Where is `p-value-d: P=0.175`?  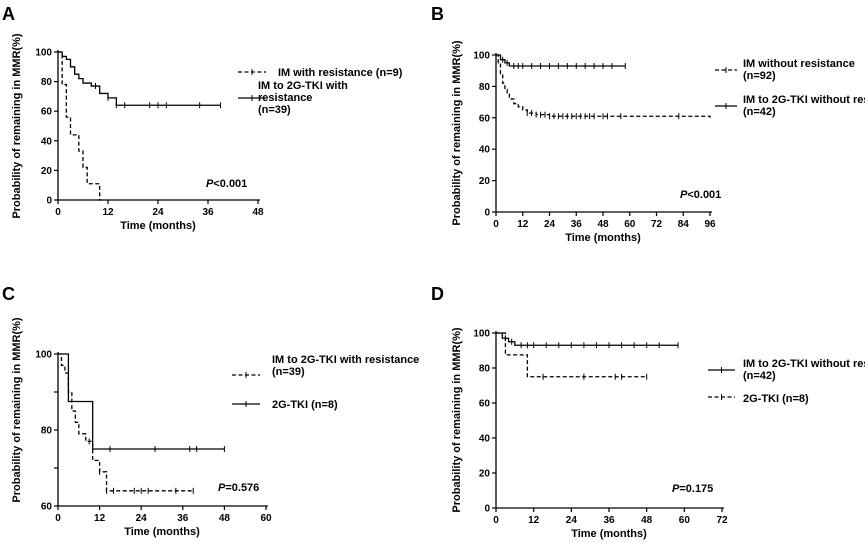 p-value-d: P=0.175 is located at coordinates (692, 489).